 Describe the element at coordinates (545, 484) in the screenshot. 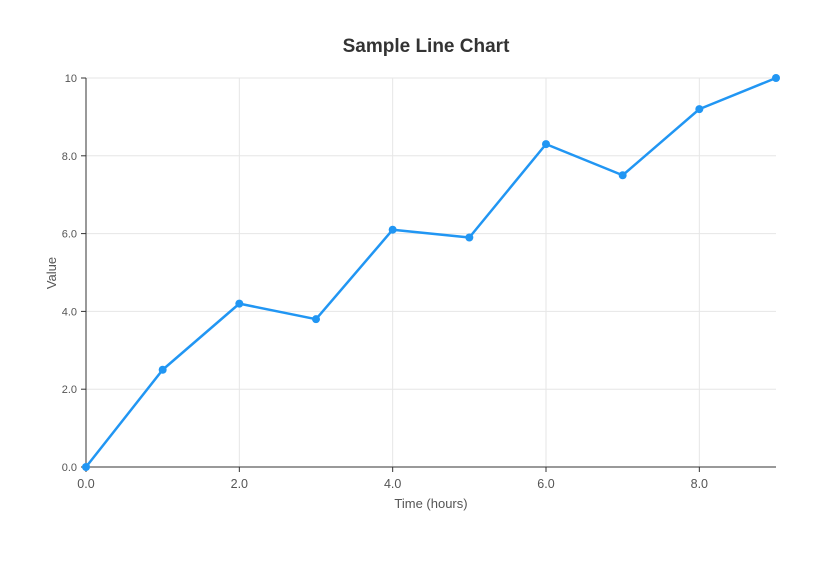

I see `x-tick-label: 6.0` at that location.